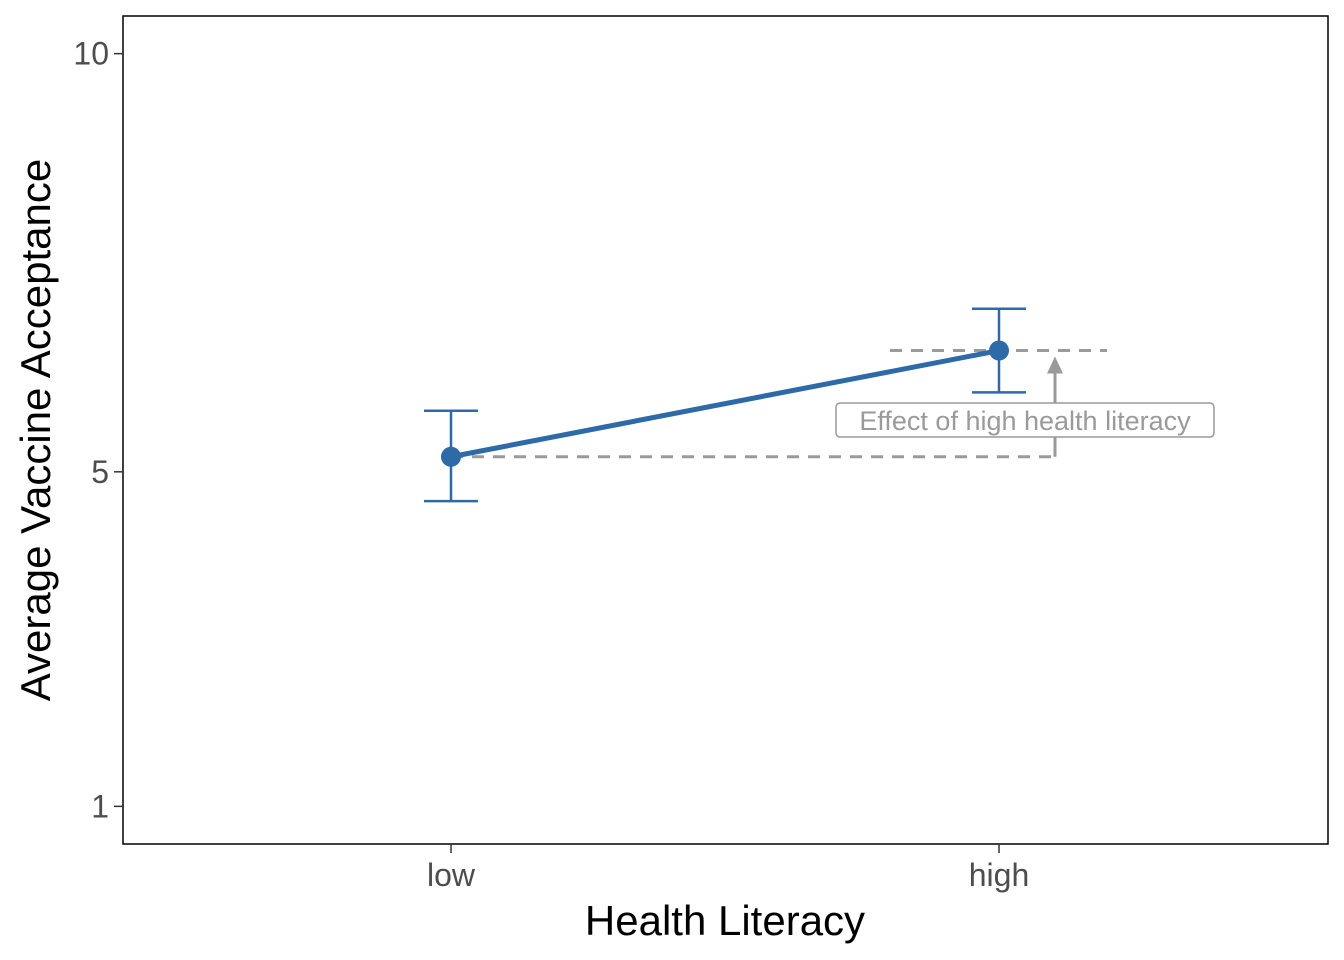  I want to click on effect-arrow-head, so click(1055, 365).